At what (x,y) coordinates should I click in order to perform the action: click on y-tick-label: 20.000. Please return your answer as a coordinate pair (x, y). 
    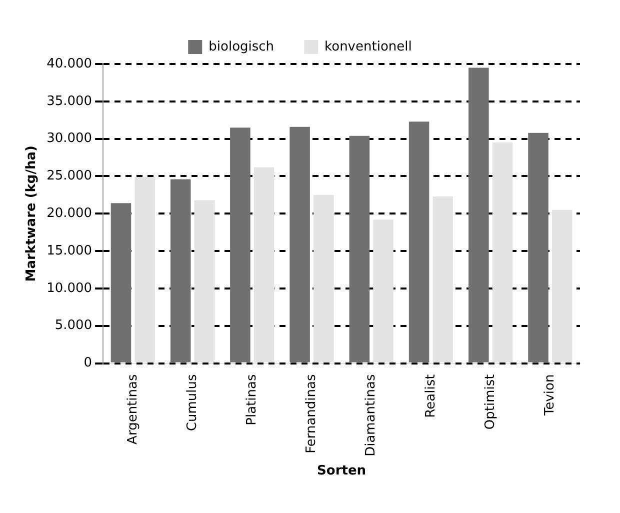
    Looking at the image, I should click on (69, 213).